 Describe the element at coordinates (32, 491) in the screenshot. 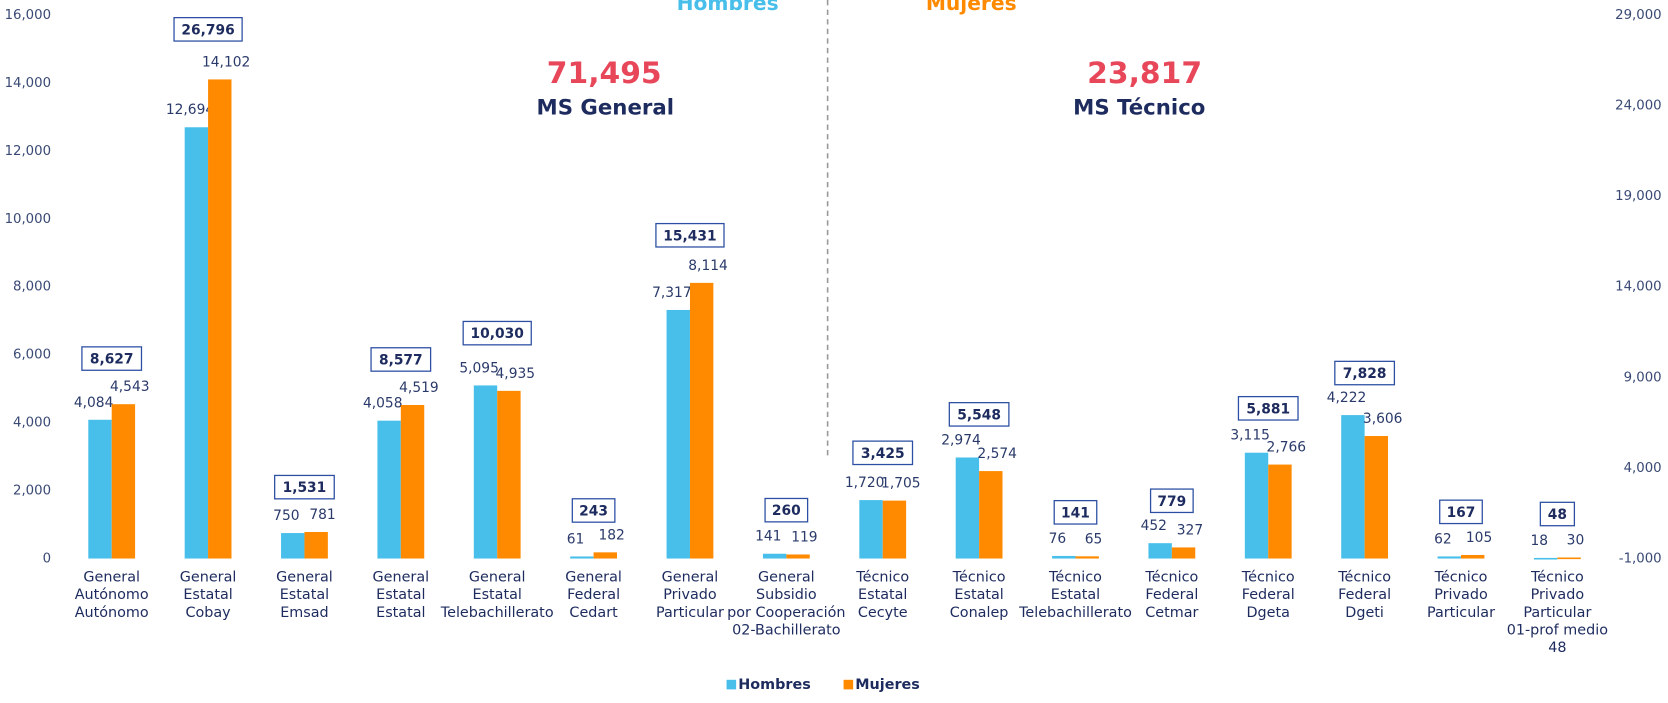

I see `y-tick-label: 2,000` at that location.